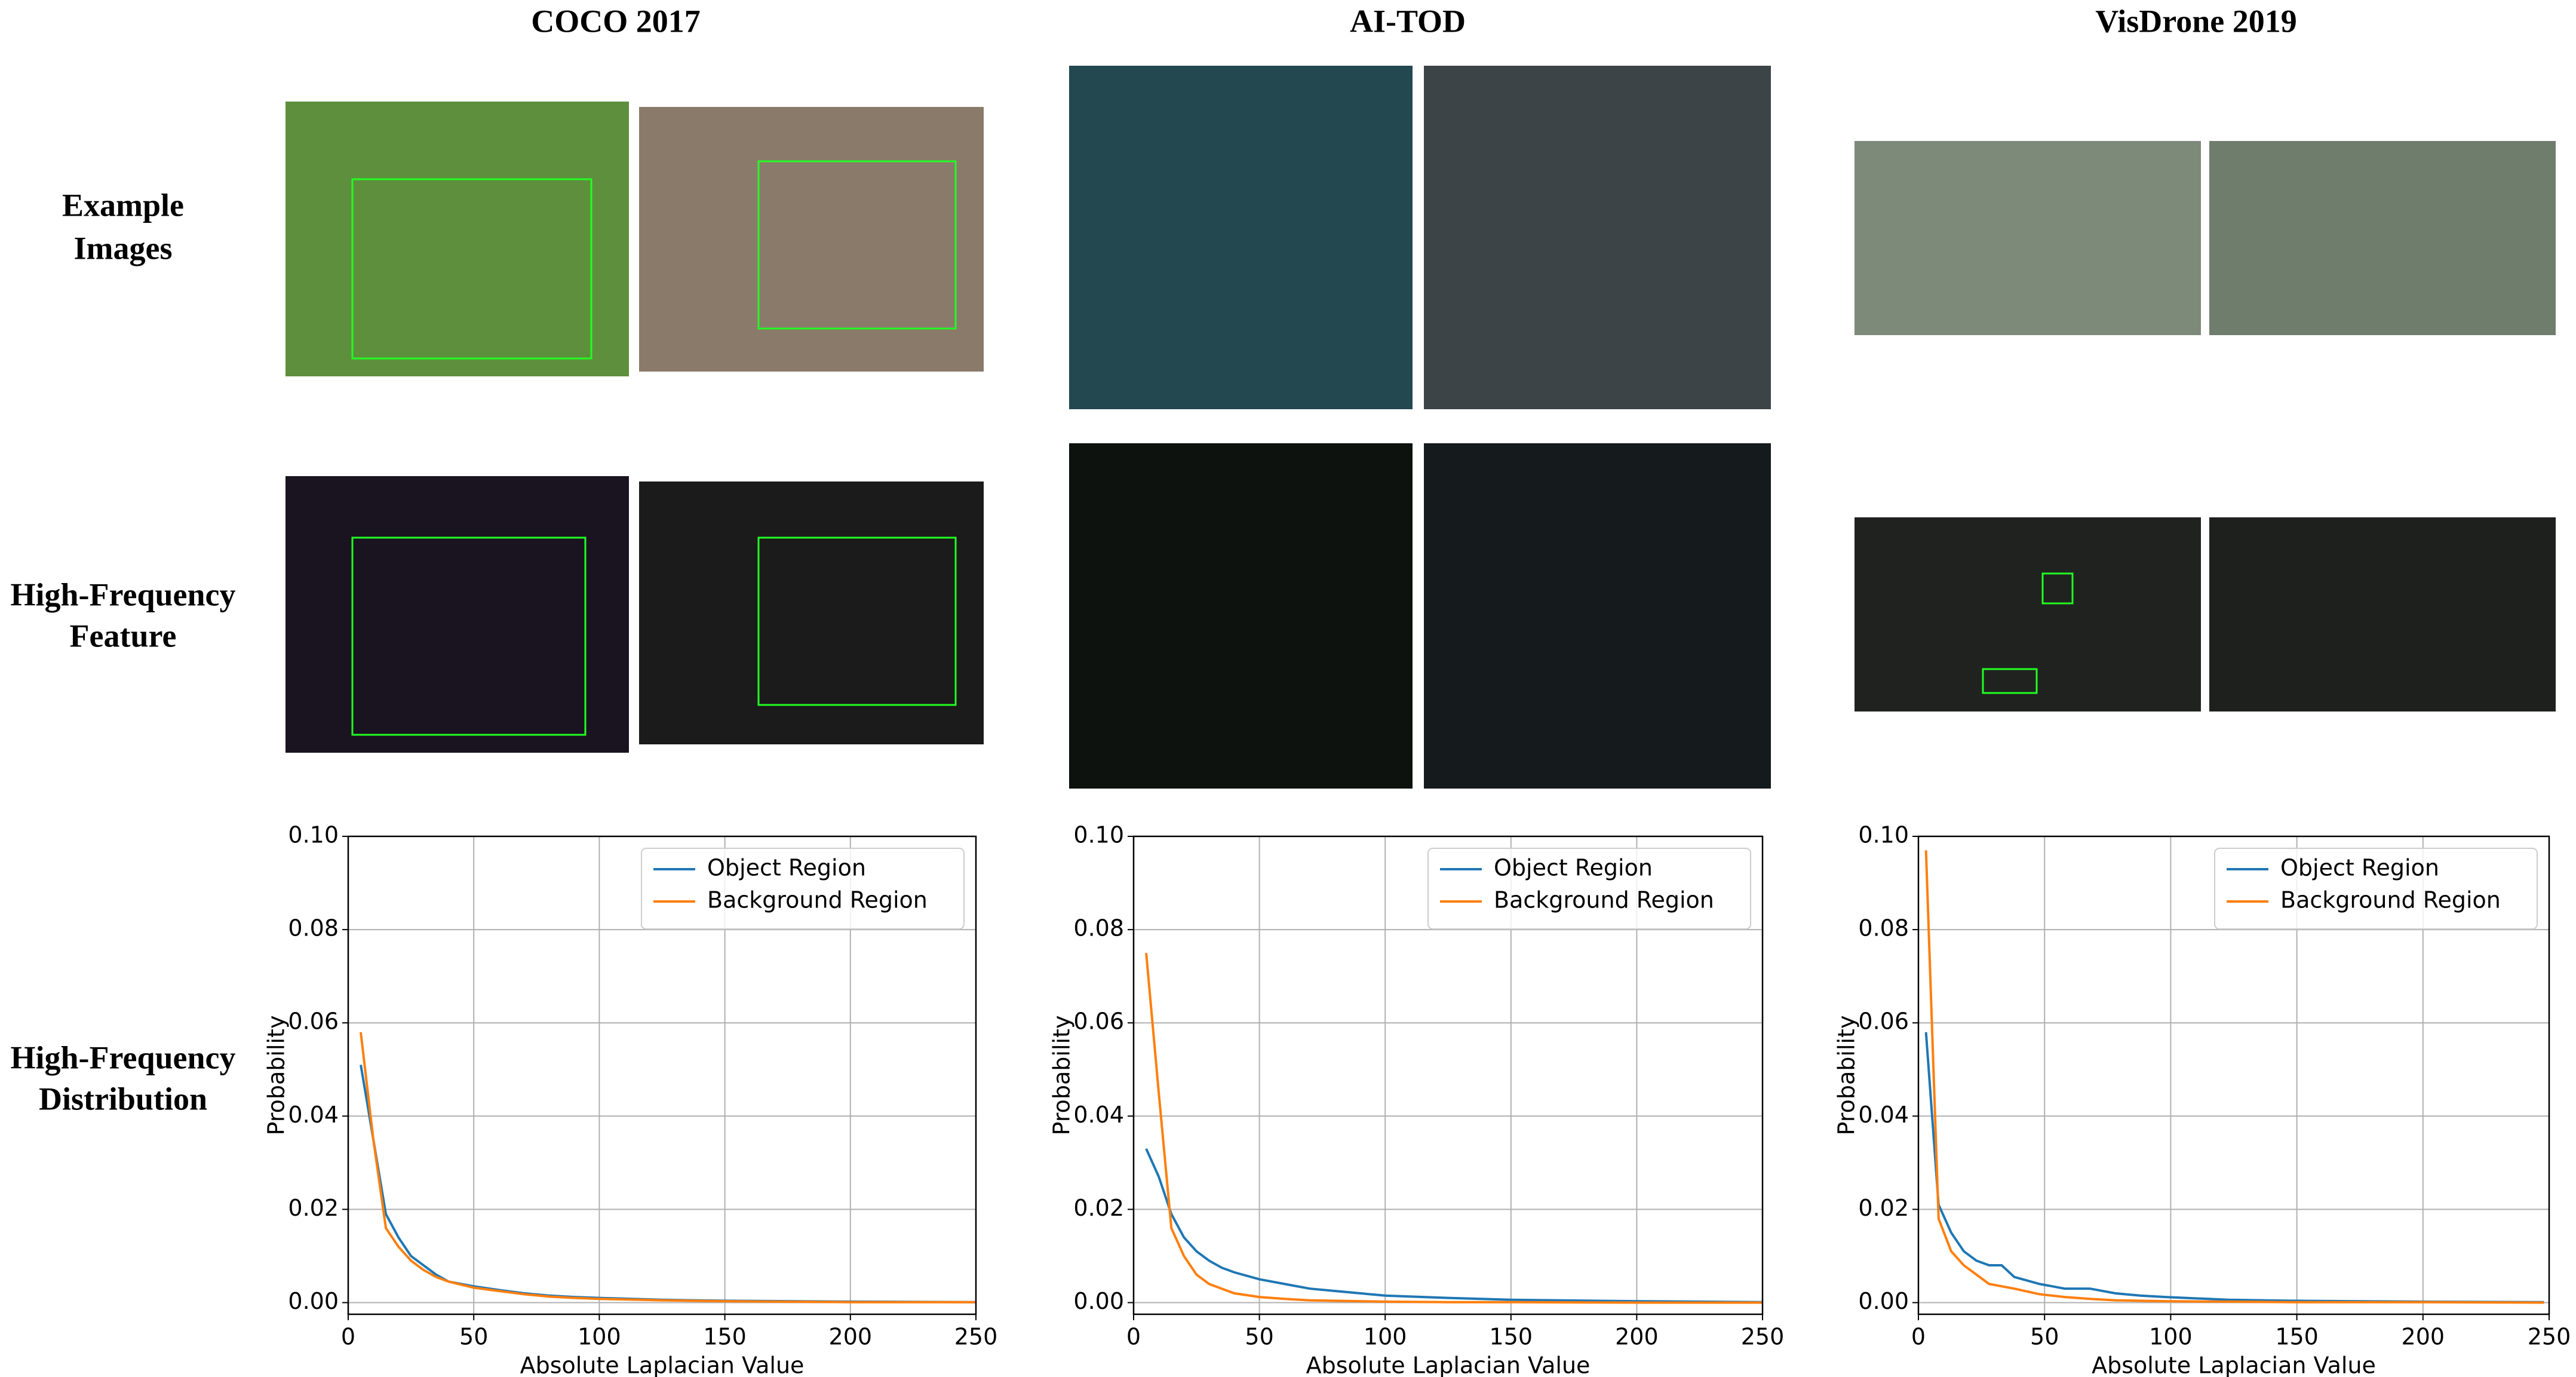 The image size is (2576, 1377). Describe the element at coordinates (2196, 21) in the screenshot. I see `column-title: VisDrone 2019` at that location.